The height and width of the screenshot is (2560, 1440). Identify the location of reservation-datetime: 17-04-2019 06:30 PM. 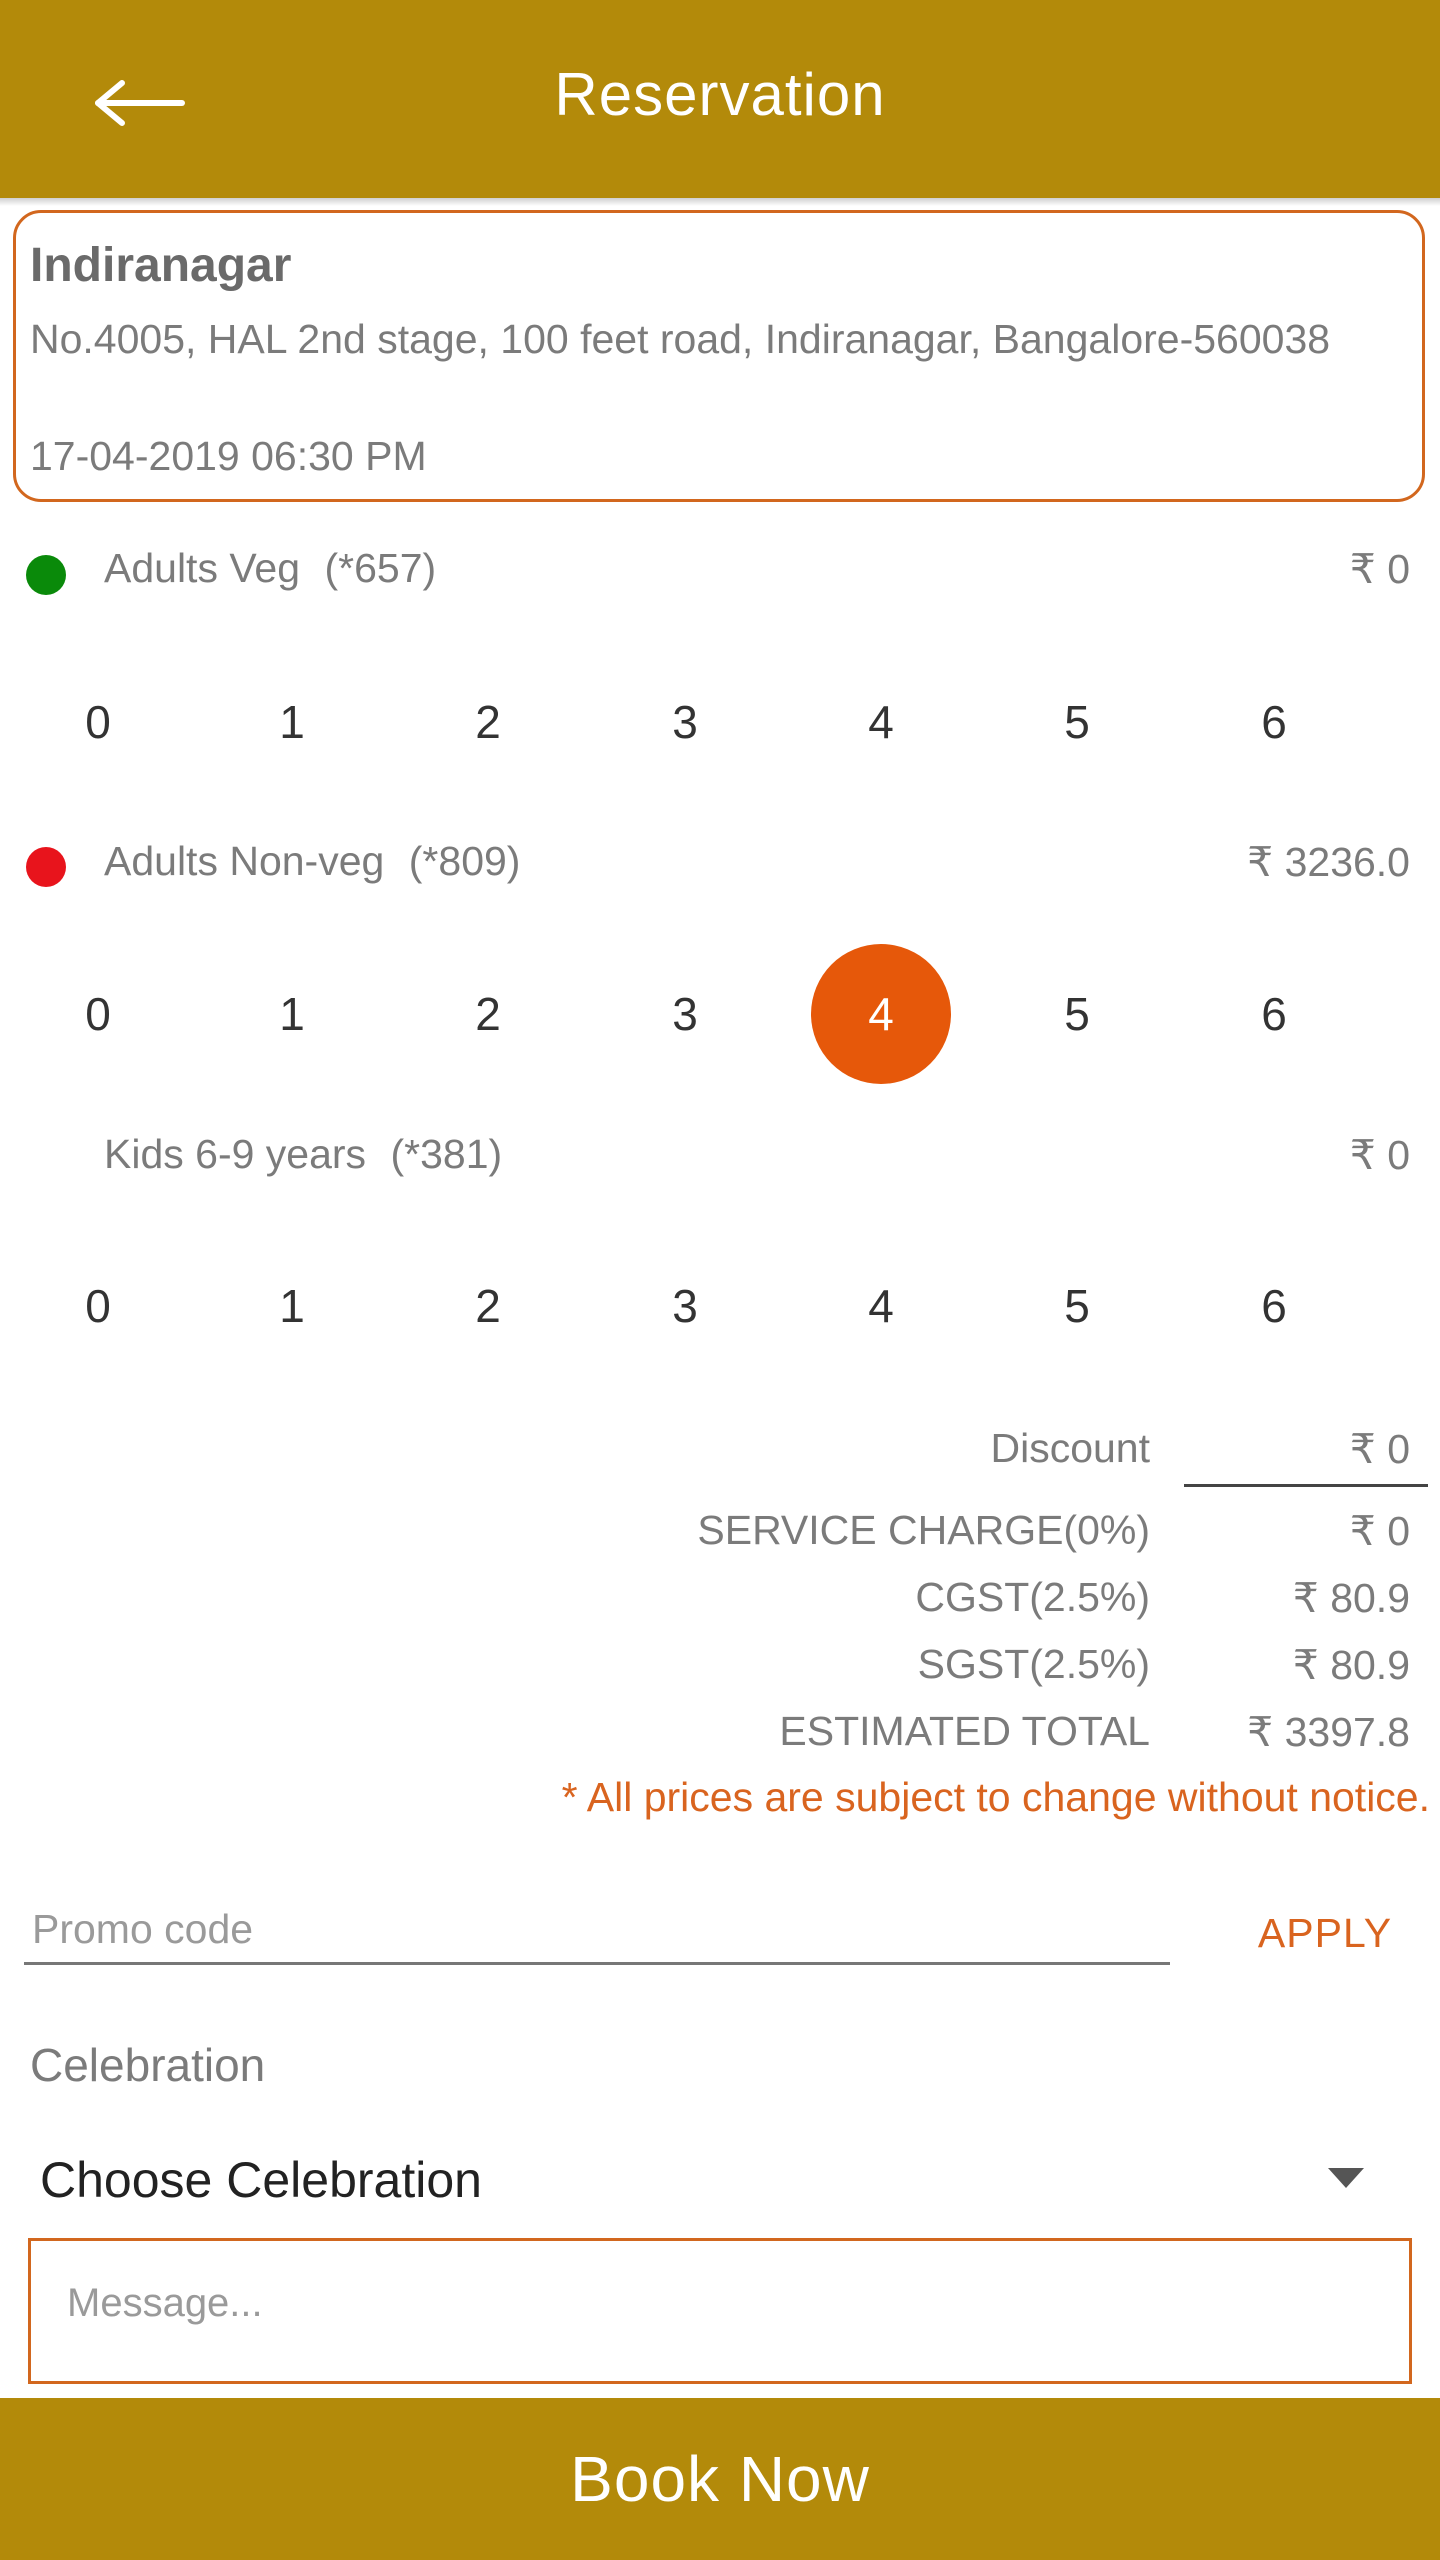
(228, 456).